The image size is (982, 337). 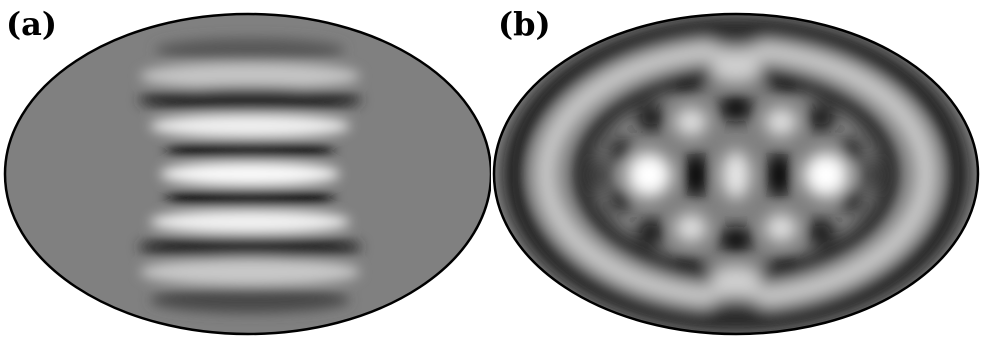 What do you see at coordinates (524, 24) in the screenshot?
I see `panel-b-label: (b)` at bounding box center [524, 24].